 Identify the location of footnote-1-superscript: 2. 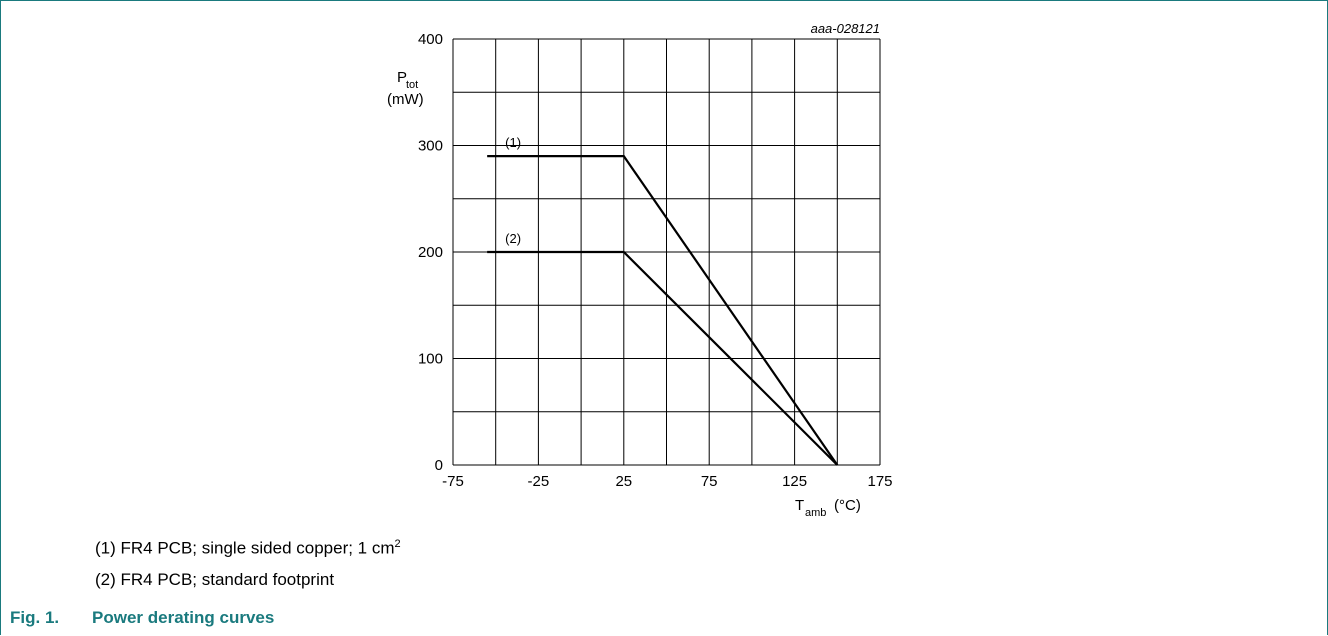
(397, 544).